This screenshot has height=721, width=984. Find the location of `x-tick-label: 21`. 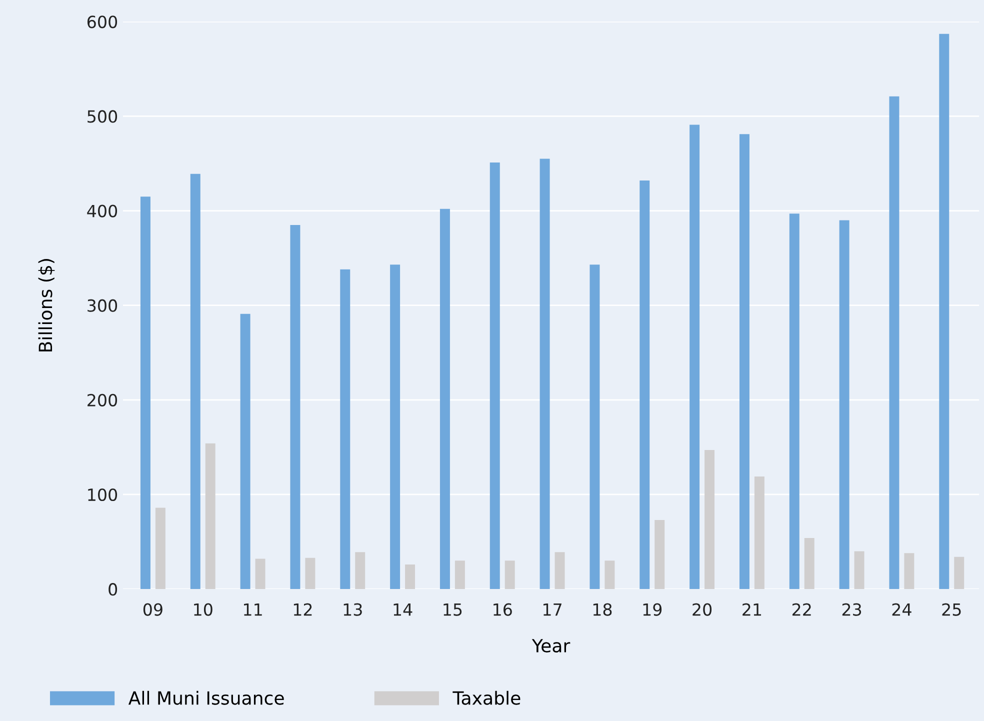

x-tick-label: 21 is located at coordinates (752, 609).